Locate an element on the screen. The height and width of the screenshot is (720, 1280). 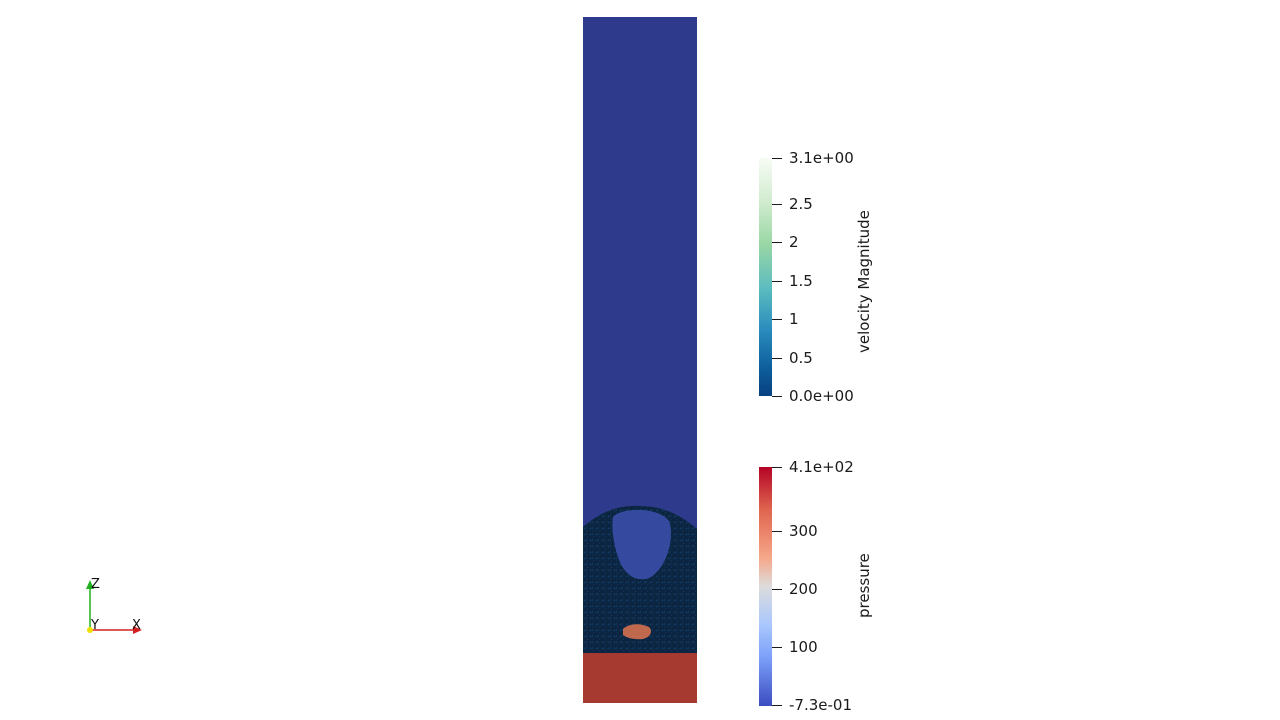
pressure-color-strip is located at coordinates (765, 586).